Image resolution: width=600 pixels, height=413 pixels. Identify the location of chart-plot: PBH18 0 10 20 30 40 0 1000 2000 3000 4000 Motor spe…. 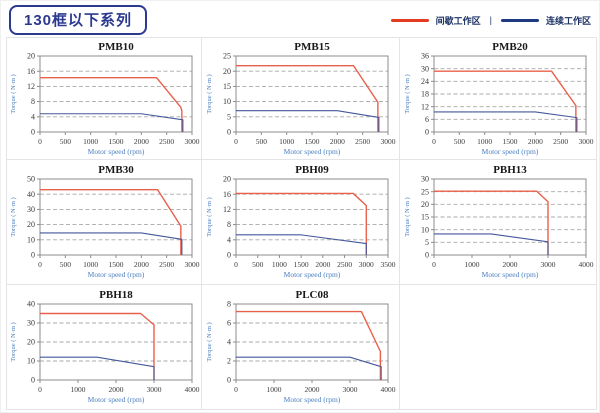
(105, 346).